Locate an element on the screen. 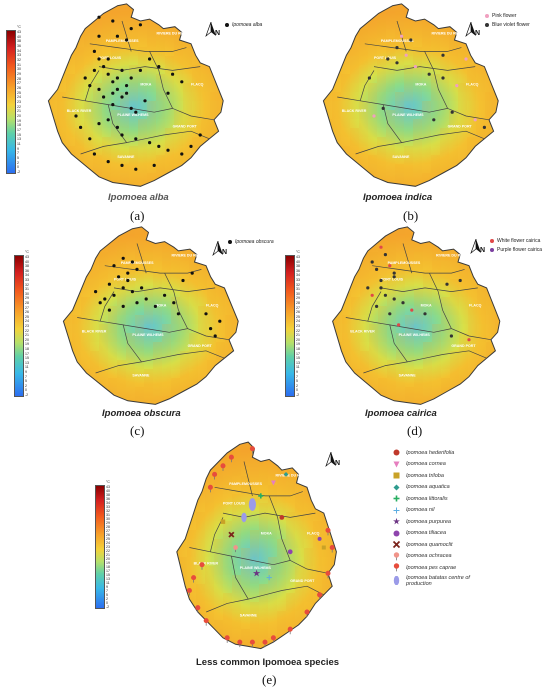 This screenshot has height=689, width=550. island-coastline is located at coordinates (416, 315).